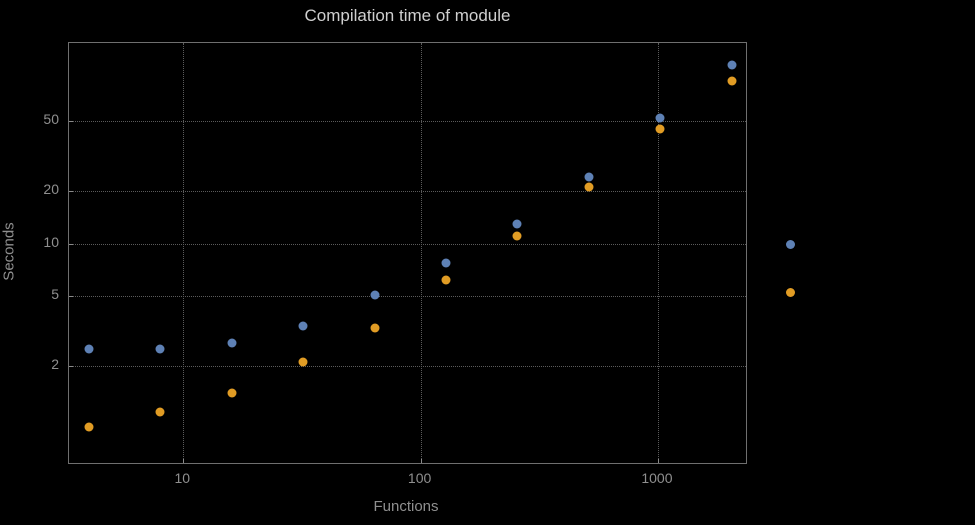 The image size is (975, 525). What do you see at coordinates (55, 294) in the screenshot?
I see `y-tick-label: 5` at bounding box center [55, 294].